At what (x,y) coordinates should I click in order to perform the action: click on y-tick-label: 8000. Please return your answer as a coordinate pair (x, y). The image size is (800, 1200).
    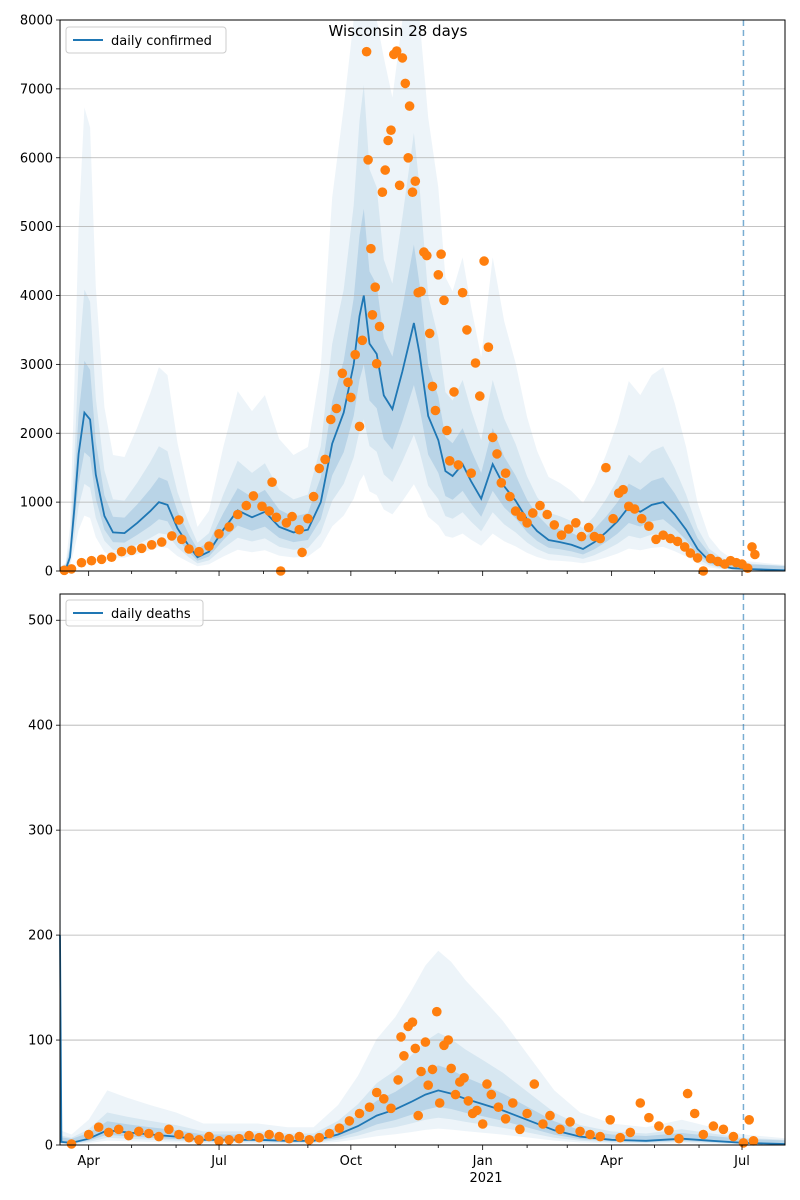
    Looking at the image, I should click on (36, 21).